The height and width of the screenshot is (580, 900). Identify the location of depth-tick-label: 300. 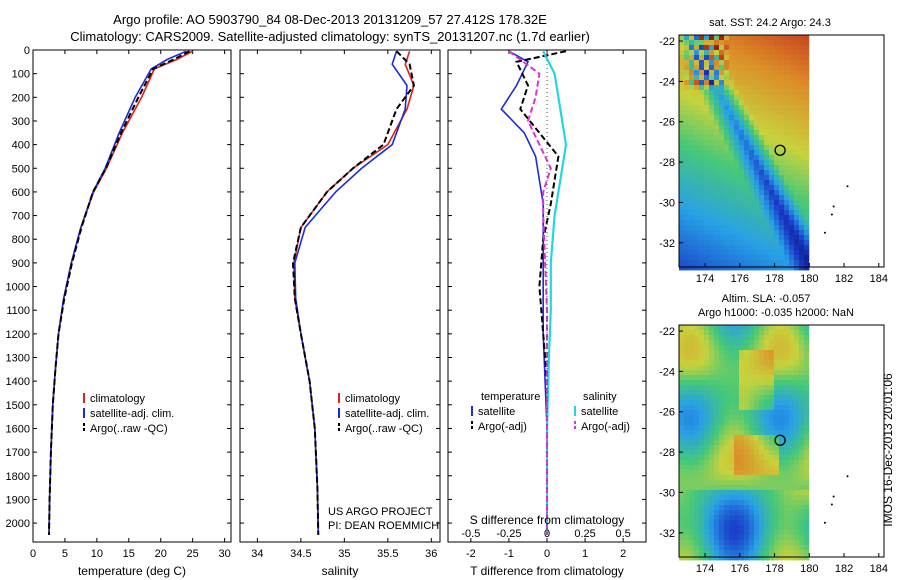
(21, 122).